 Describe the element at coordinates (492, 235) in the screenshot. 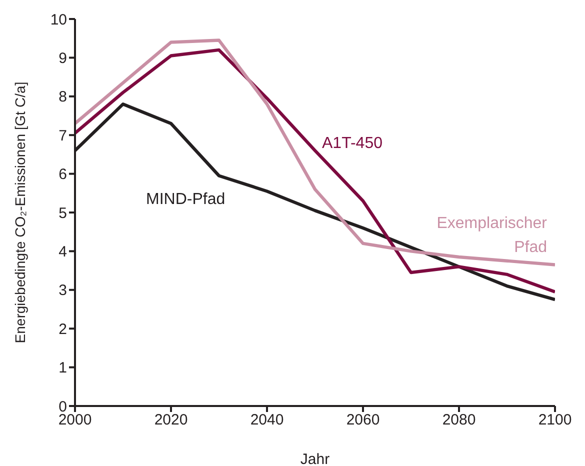

I see `series-label: Exemplarischer Pfad` at that location.